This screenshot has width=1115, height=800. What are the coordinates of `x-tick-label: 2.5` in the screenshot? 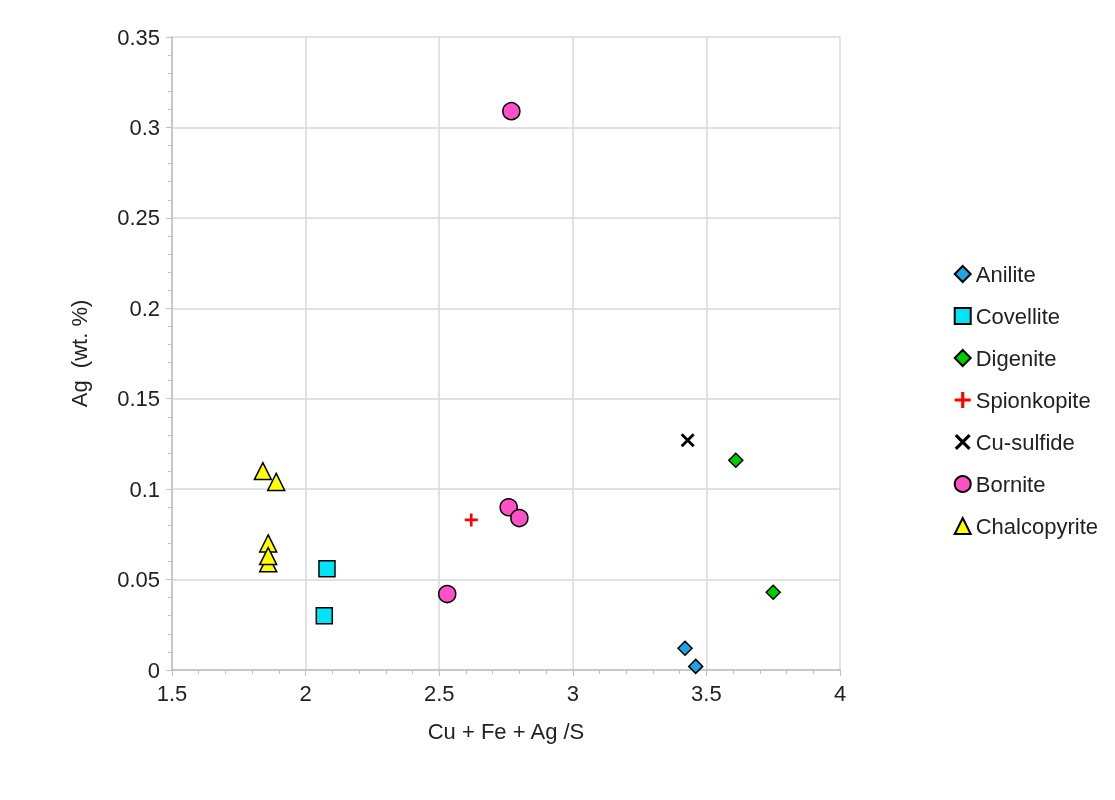 It's located at (439, 693).